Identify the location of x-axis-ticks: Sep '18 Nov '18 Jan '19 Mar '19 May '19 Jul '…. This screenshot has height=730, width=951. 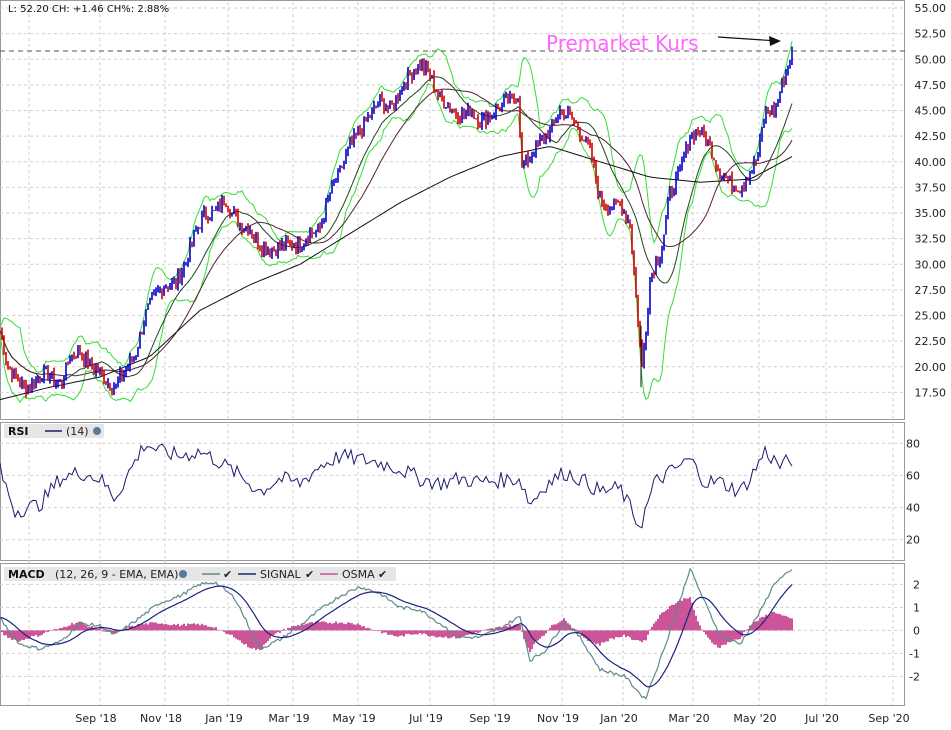
(492, 718).